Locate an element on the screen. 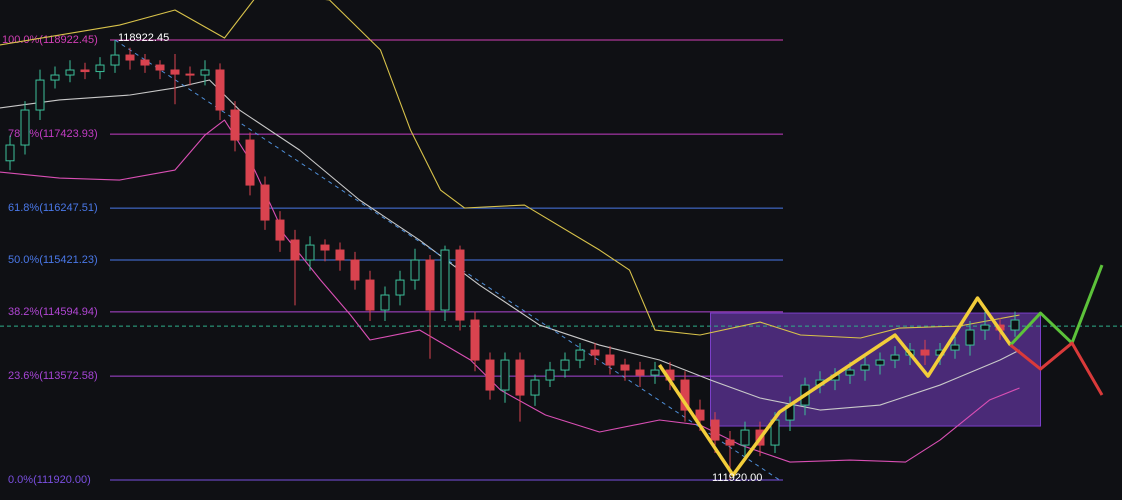  fib-label: 61.8%(116247.51) is located at coordinates (53, 208).